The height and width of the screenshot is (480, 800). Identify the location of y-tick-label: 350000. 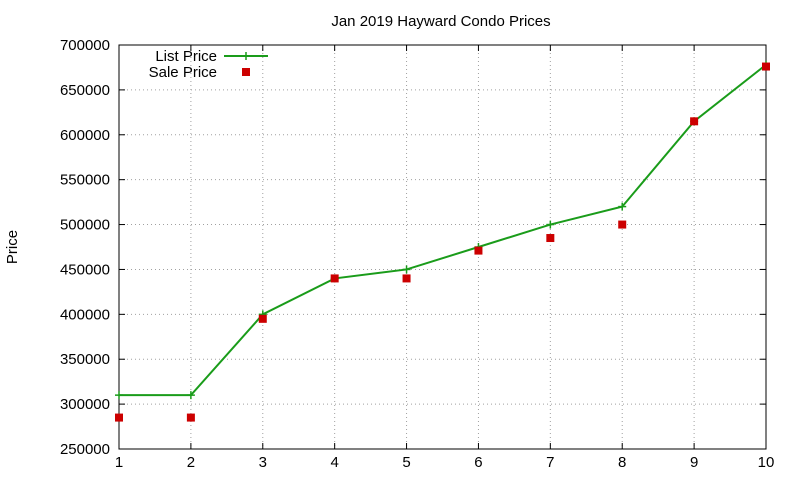
(85, 359).